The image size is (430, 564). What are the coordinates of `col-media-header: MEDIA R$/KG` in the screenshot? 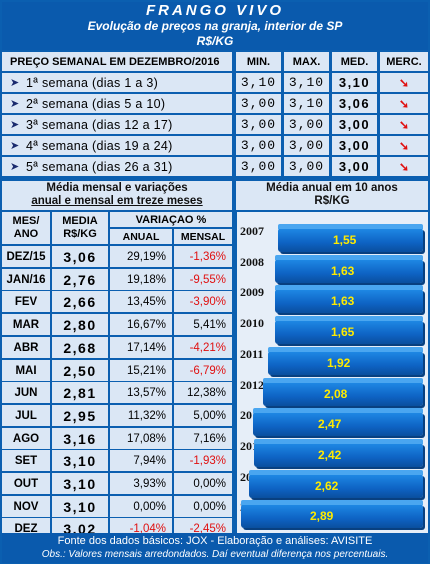 It's located at (80, 228).